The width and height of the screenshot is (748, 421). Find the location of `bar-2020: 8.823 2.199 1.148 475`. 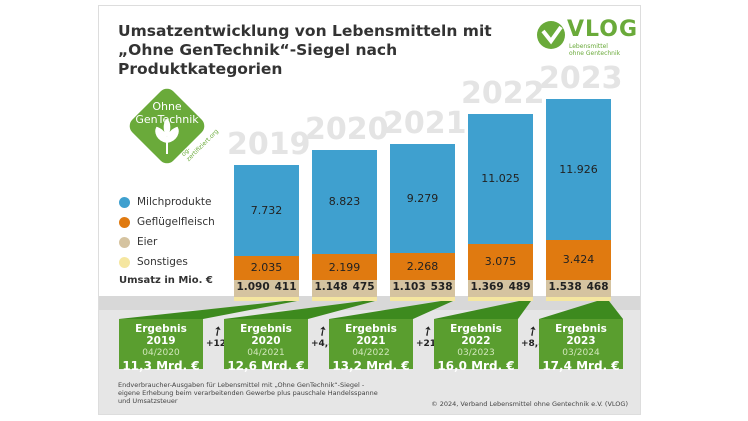

bar-2020: 8.823 2.199 1.148 475 is located at coordinates (344, 225).